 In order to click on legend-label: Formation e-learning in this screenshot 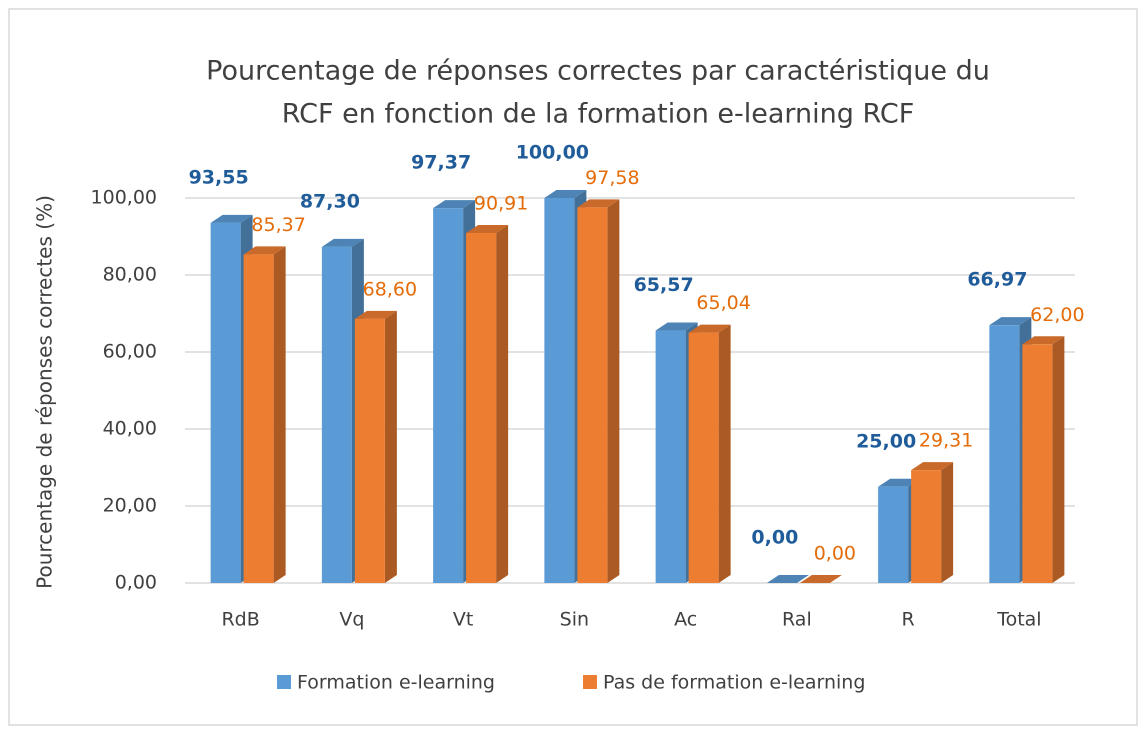, I will do `click(396, 683)`.